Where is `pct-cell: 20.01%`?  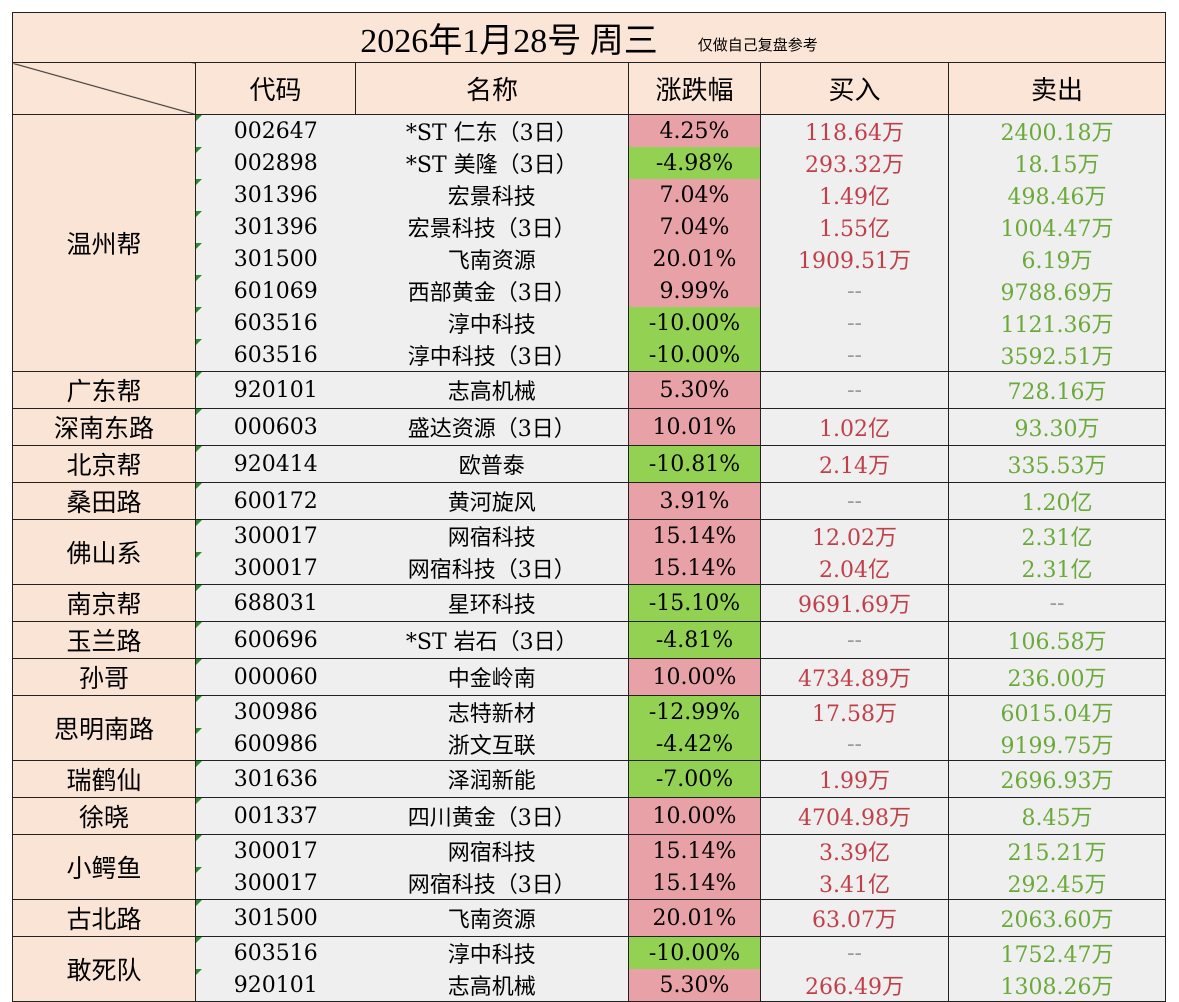
pct-cell: 20.01% is located at coordinates (694, 918).